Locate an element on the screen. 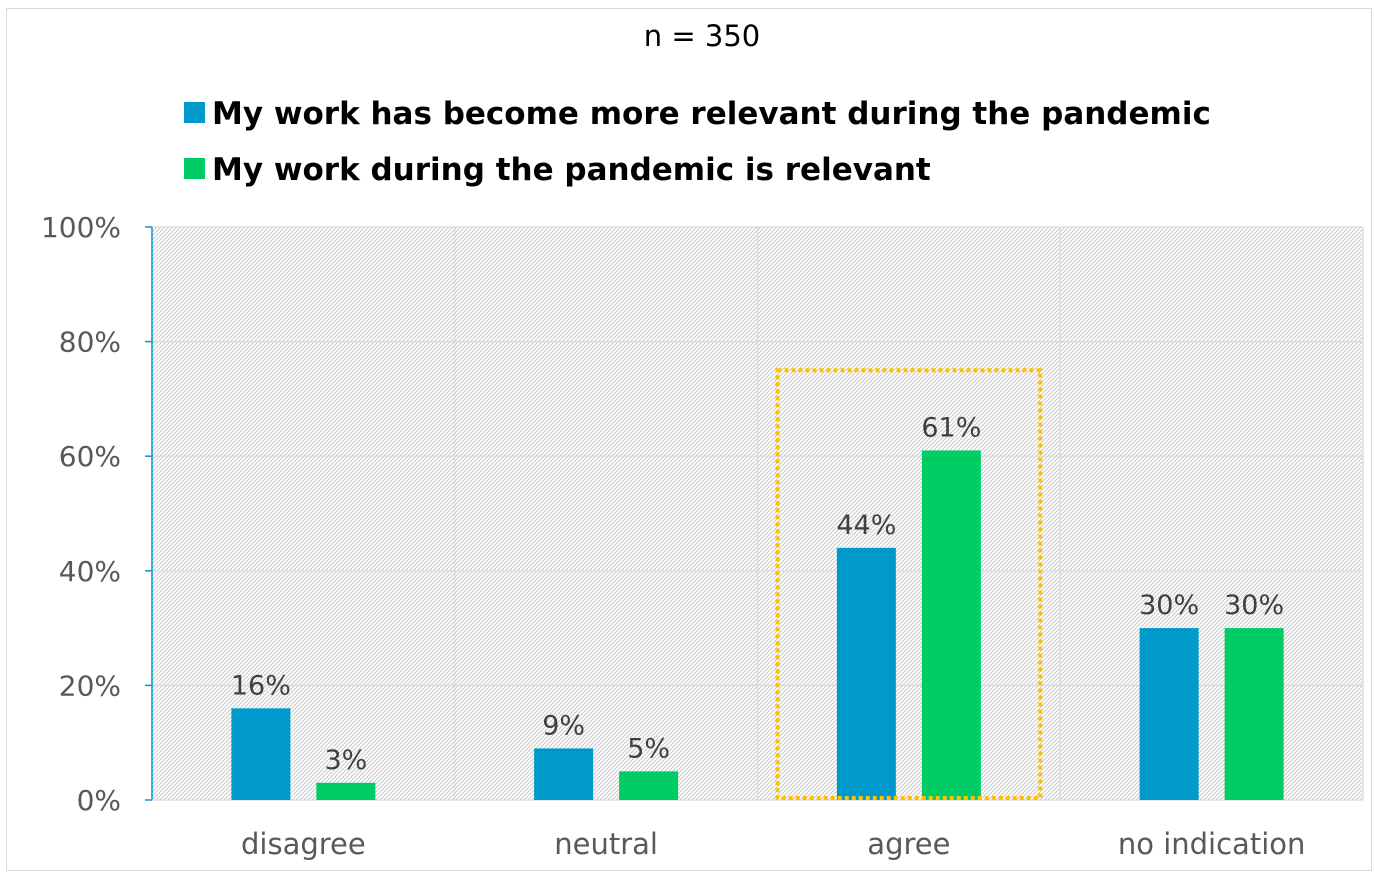 The width and height of the screenshot is (1375, 873). chart-subtitle: n = 350 is located at coordinates (702, 36).